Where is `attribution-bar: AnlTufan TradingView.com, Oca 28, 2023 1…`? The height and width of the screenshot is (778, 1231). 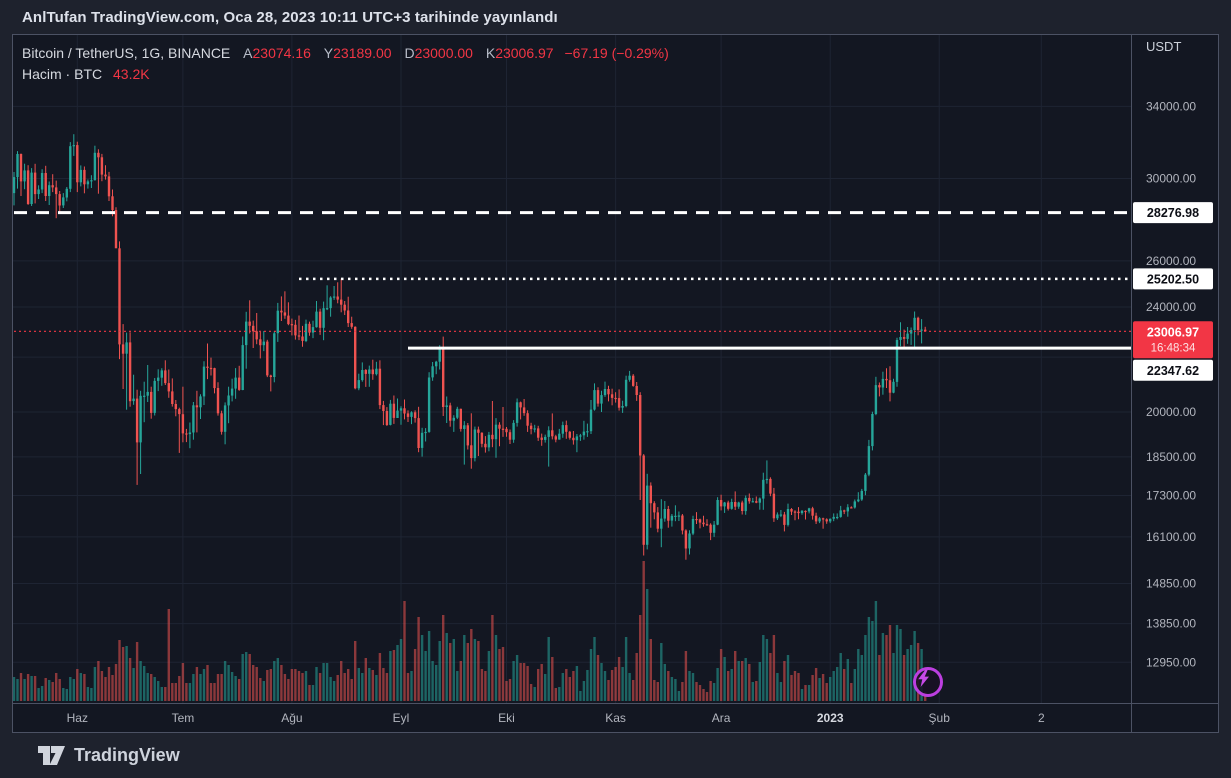
attribution-bar: AnlTufan TradingView.com, Oca 28, 2023 1… is located at coordinates (615, 17).